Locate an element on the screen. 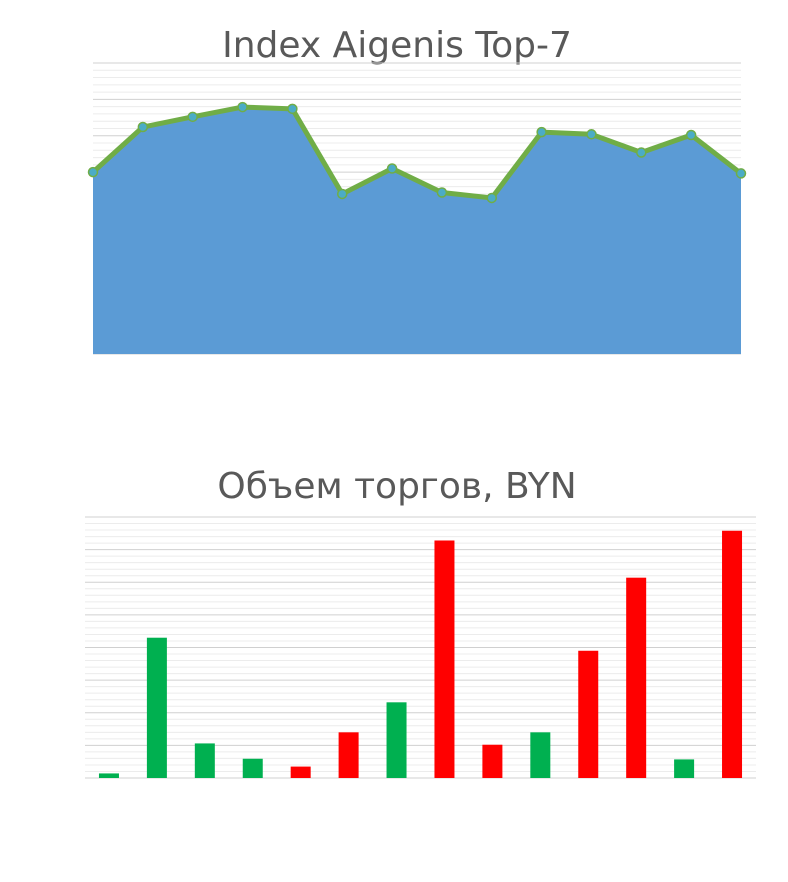 The height and width of the screenshot is (882, 788). series-line is located at coordinates (417, 152).